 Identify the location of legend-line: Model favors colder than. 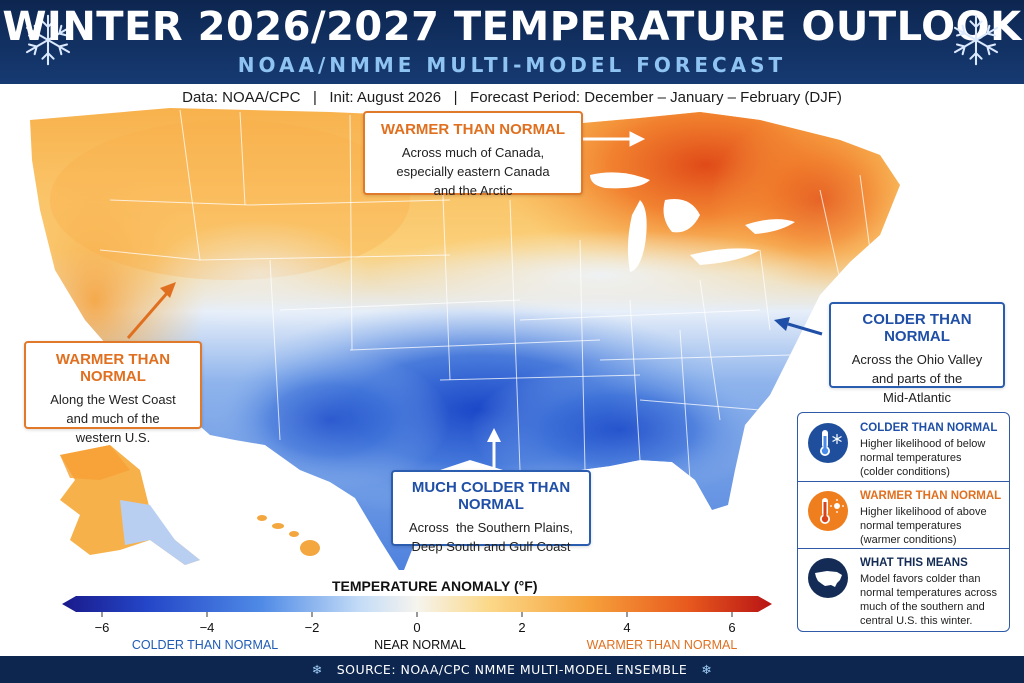
(920, 579).